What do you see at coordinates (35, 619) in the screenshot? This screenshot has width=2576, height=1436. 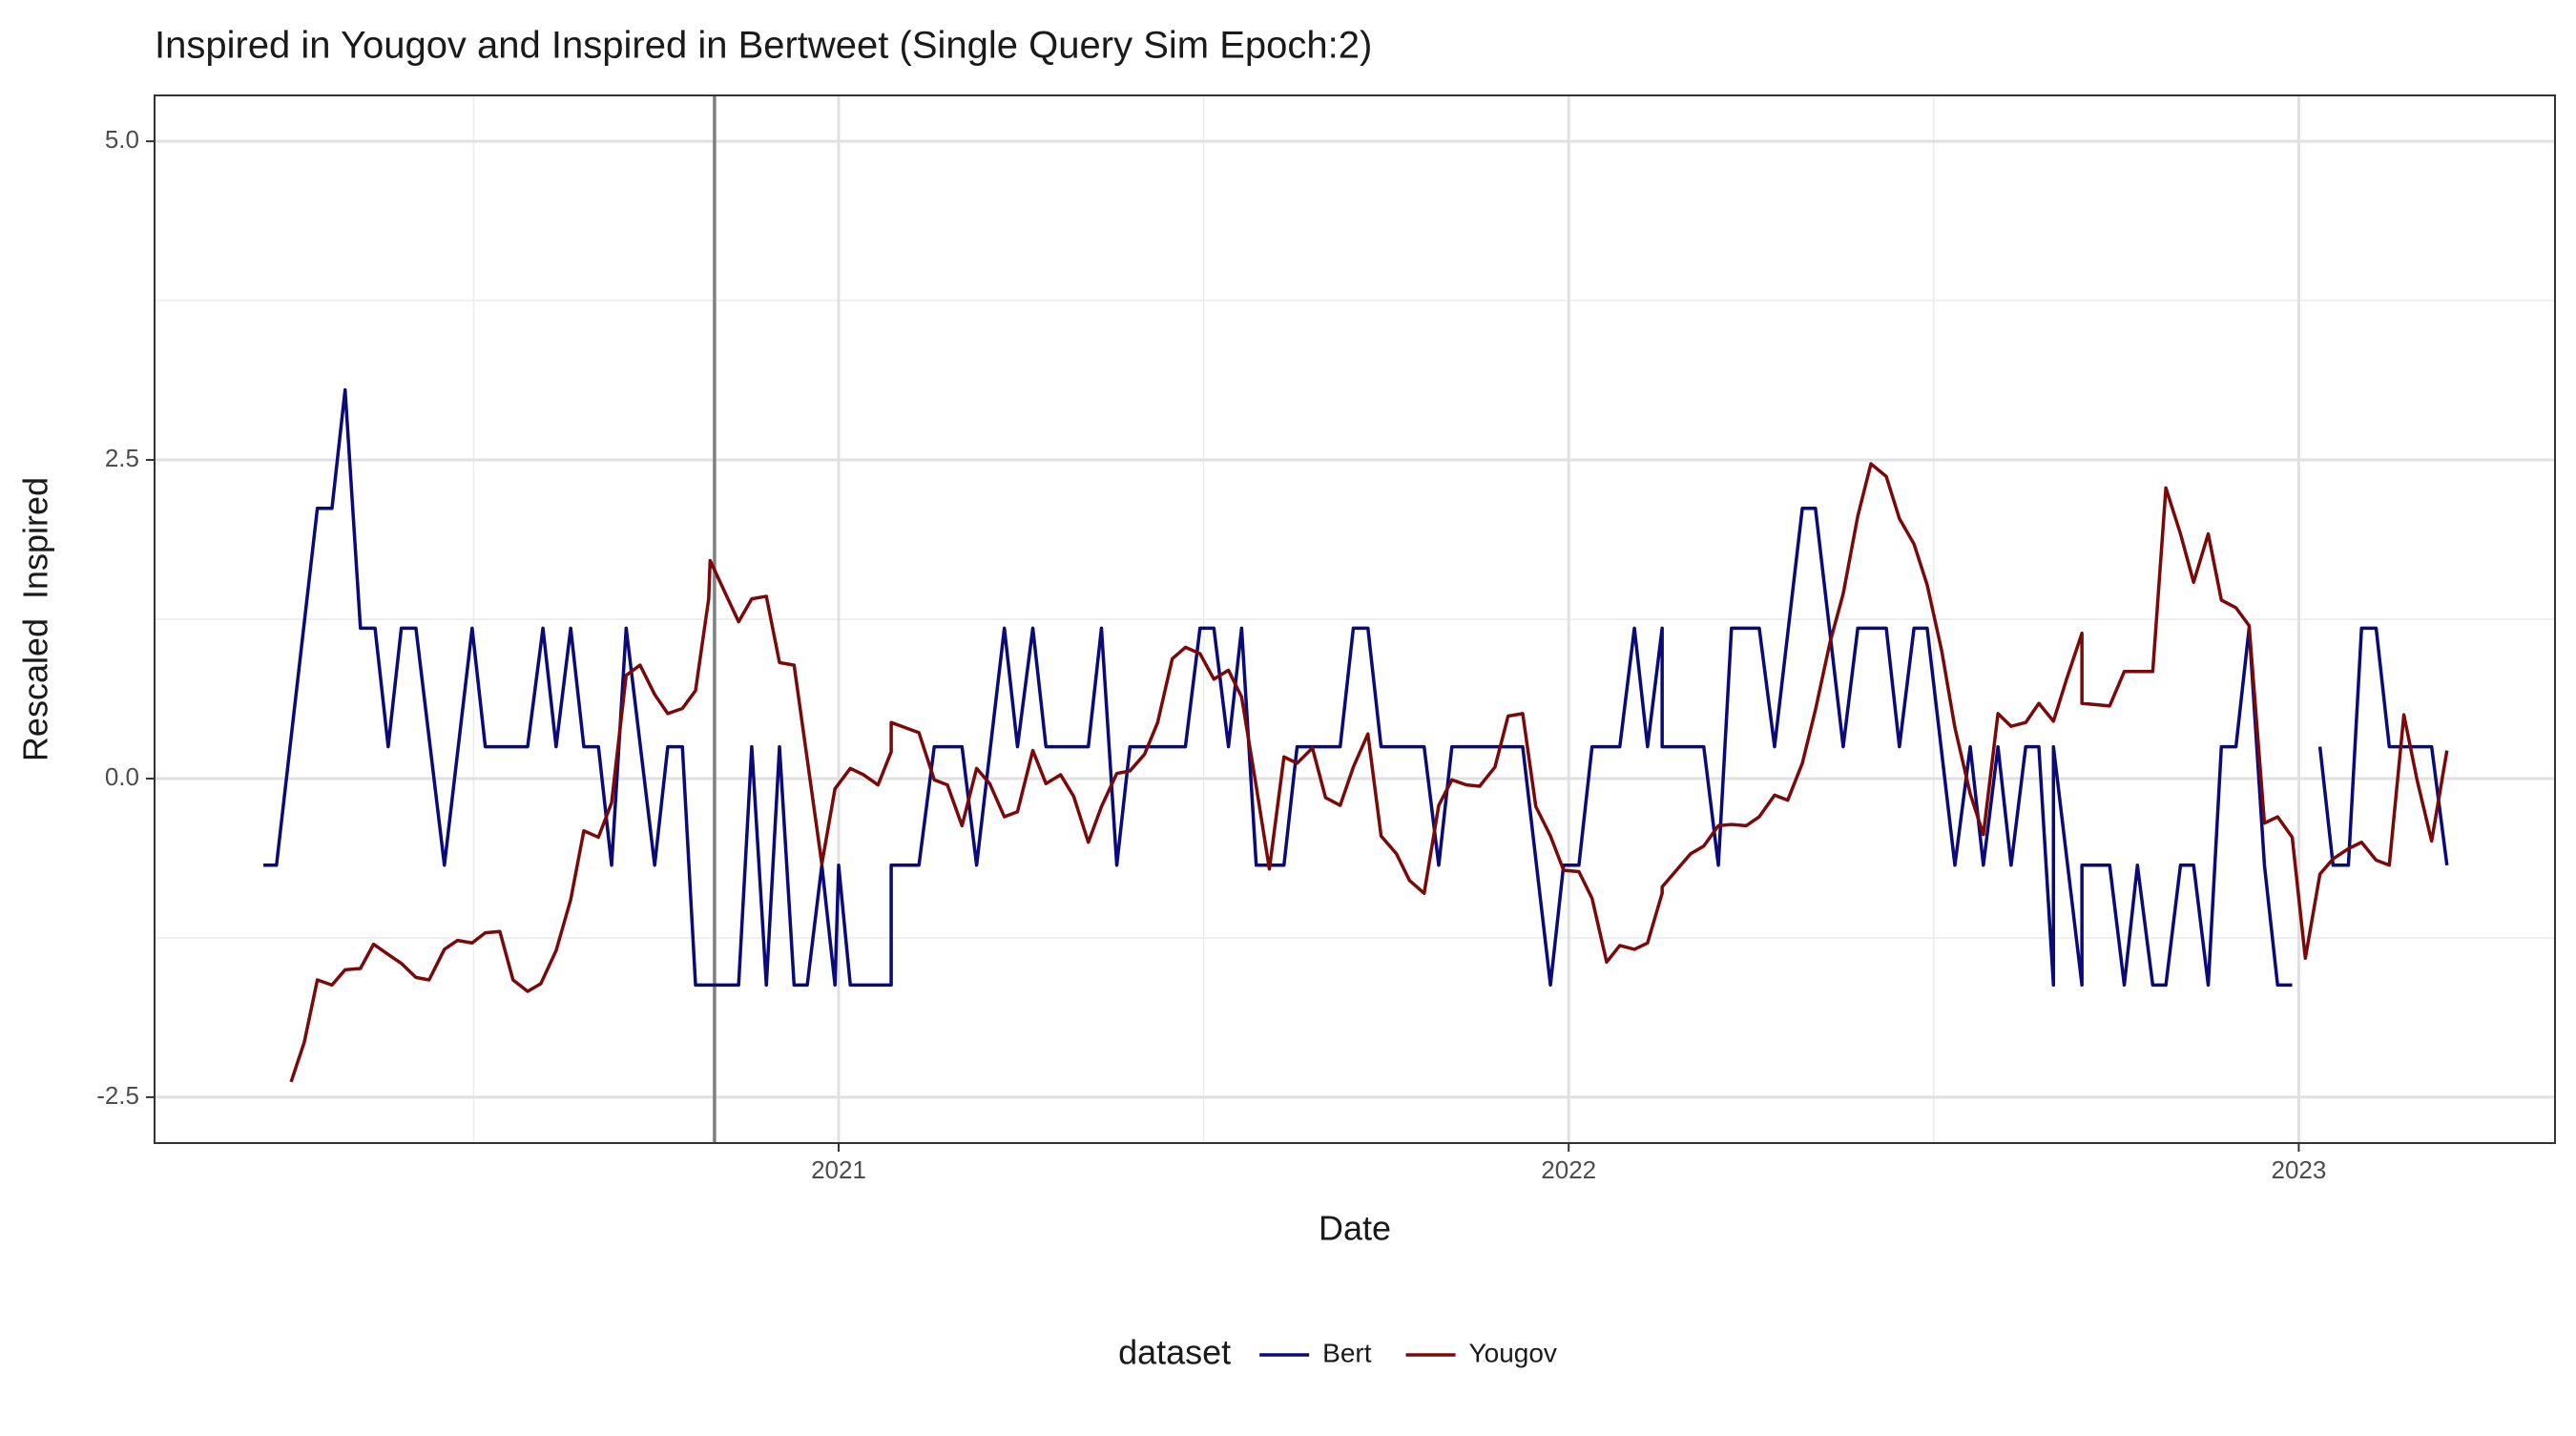 I see `y-axis-label: Rescaled Inspired` at bounding box center [35, 619].